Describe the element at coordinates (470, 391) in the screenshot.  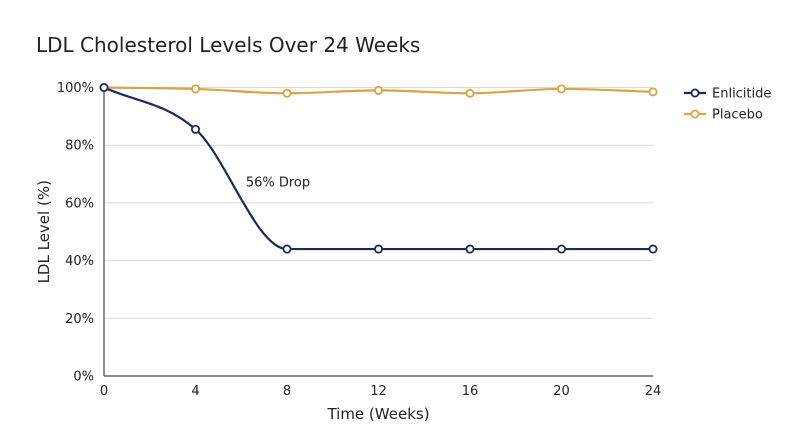
I see `x-tick-label: 16` at that location.